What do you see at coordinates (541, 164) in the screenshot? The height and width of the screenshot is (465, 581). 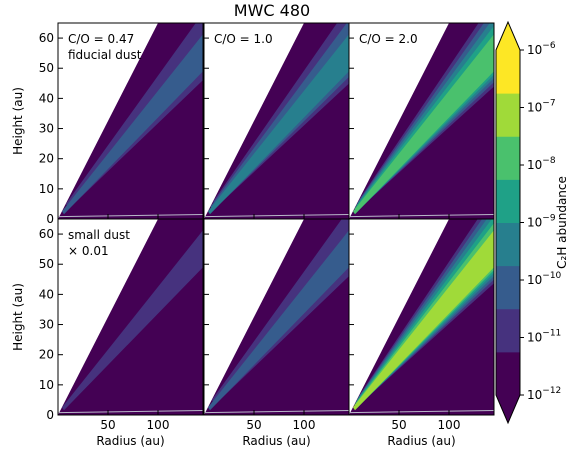 I see `colorbar-tick-label: 10⁻⁸` at bounding box center [541, 164].